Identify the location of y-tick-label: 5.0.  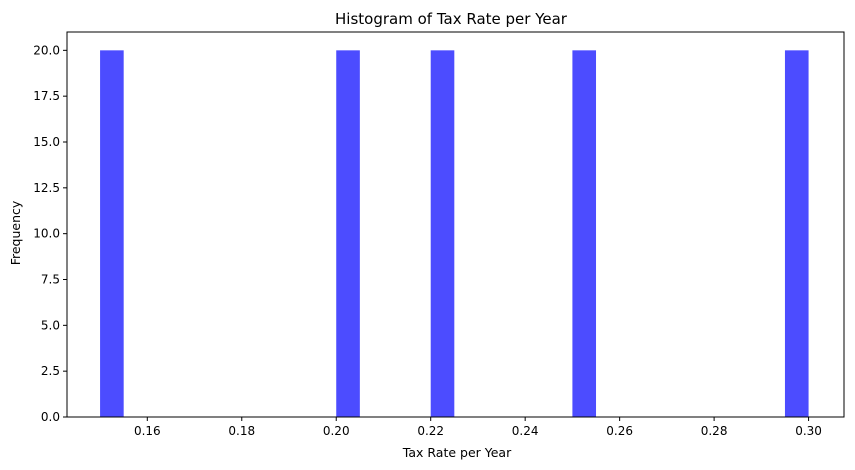
(50, 325).